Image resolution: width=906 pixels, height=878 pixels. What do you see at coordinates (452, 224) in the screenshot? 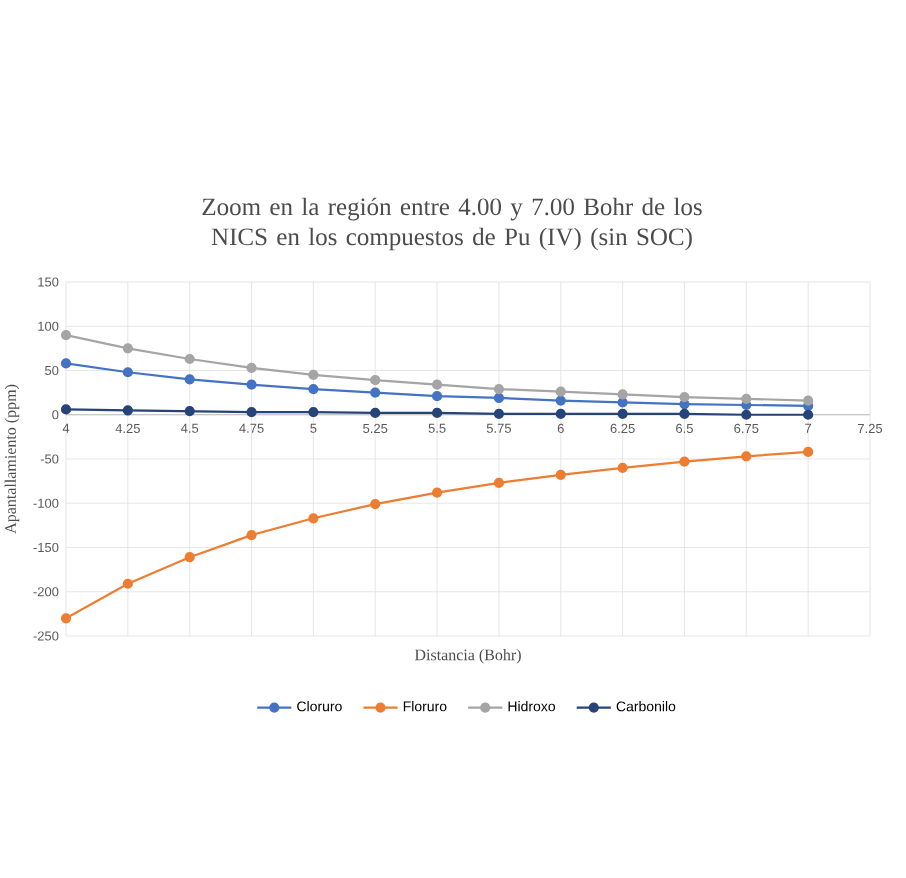
I see `chart-title: Zoom en la región entre 4.00 y 7.00 Bohr de los NICS en los compuestos de Pu (IV) (sin SOC)` at bounding box center [452, 224].